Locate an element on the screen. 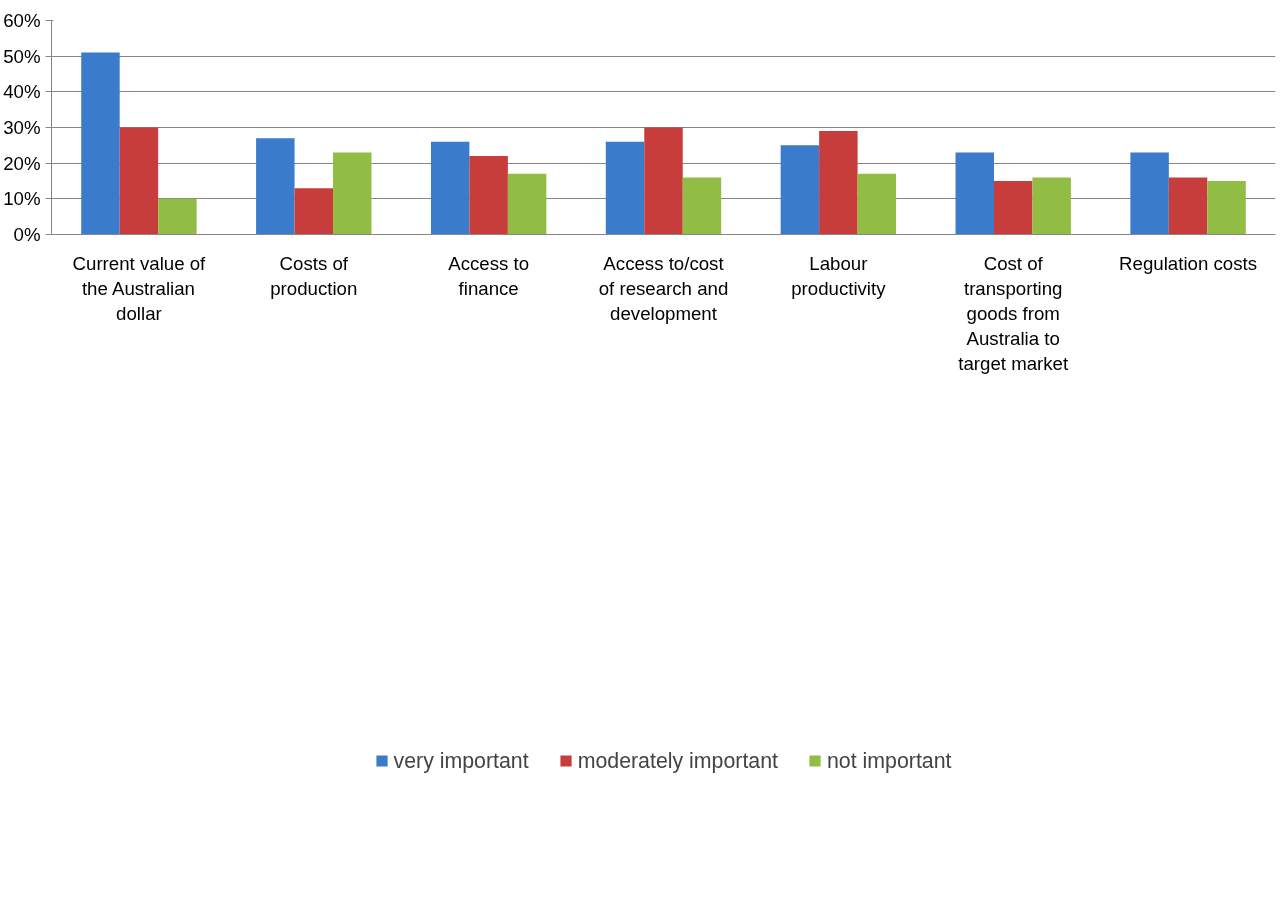 The width and height of the screenshot is (1280, 897). x-tick-label: Current value of the Australian dollar is located at coordinates (139, 288).